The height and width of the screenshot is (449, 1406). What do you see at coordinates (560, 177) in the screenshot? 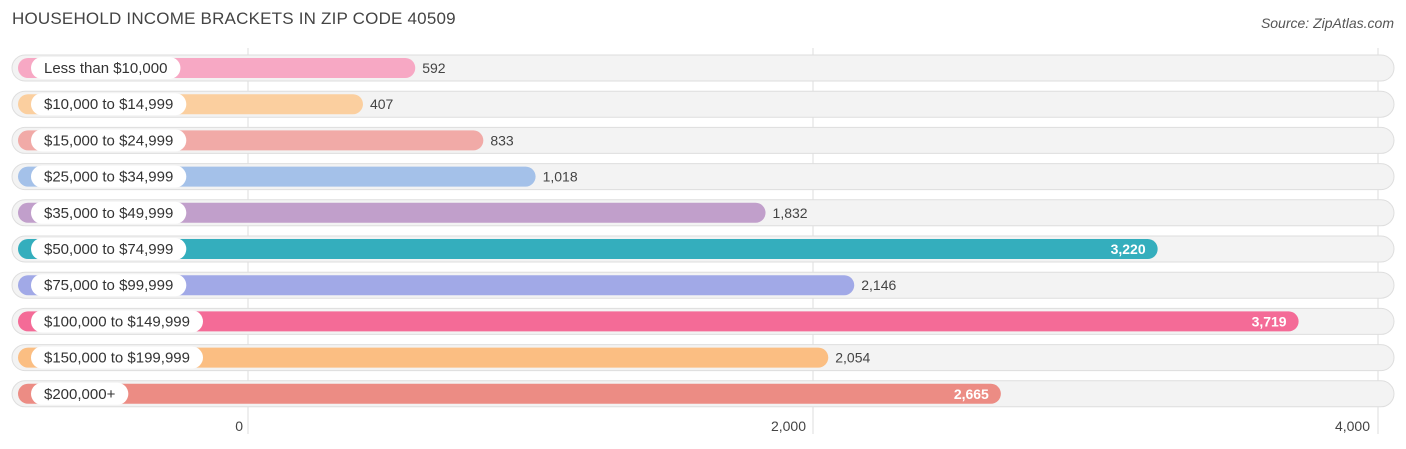
I see `value-label: 1,018` at bounding box center [560, 177].